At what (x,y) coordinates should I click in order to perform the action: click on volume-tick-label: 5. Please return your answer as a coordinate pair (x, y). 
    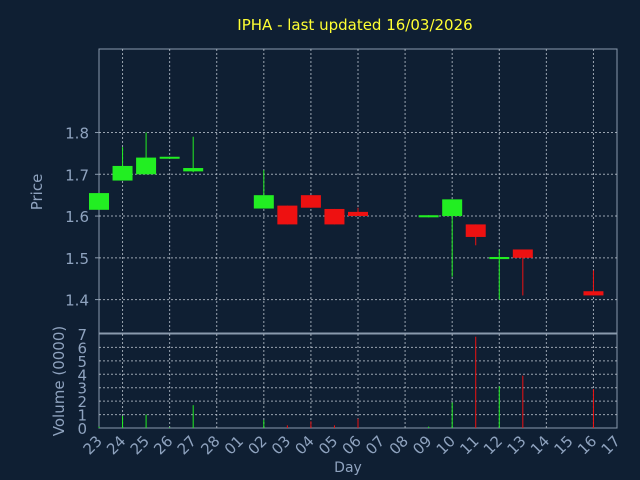
    Looking at the image, I should click on (82, 362).